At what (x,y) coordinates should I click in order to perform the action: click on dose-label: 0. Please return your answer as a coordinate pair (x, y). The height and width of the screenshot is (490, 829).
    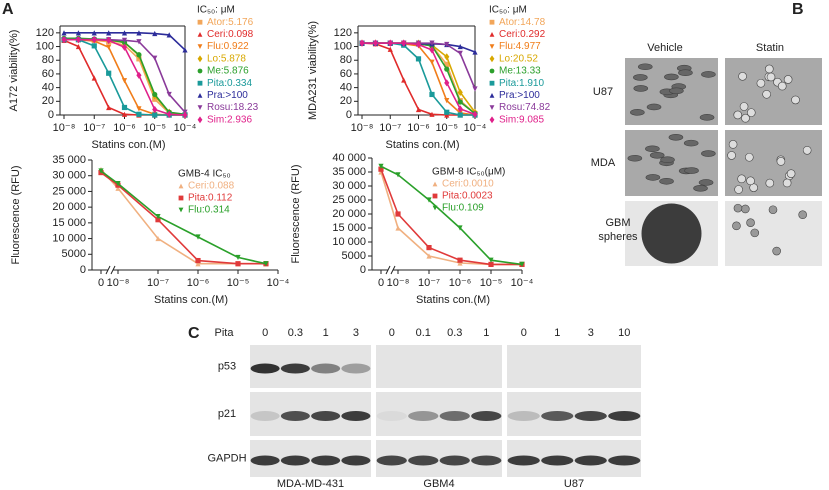
    Looking at the image, I should click on (392, 333).